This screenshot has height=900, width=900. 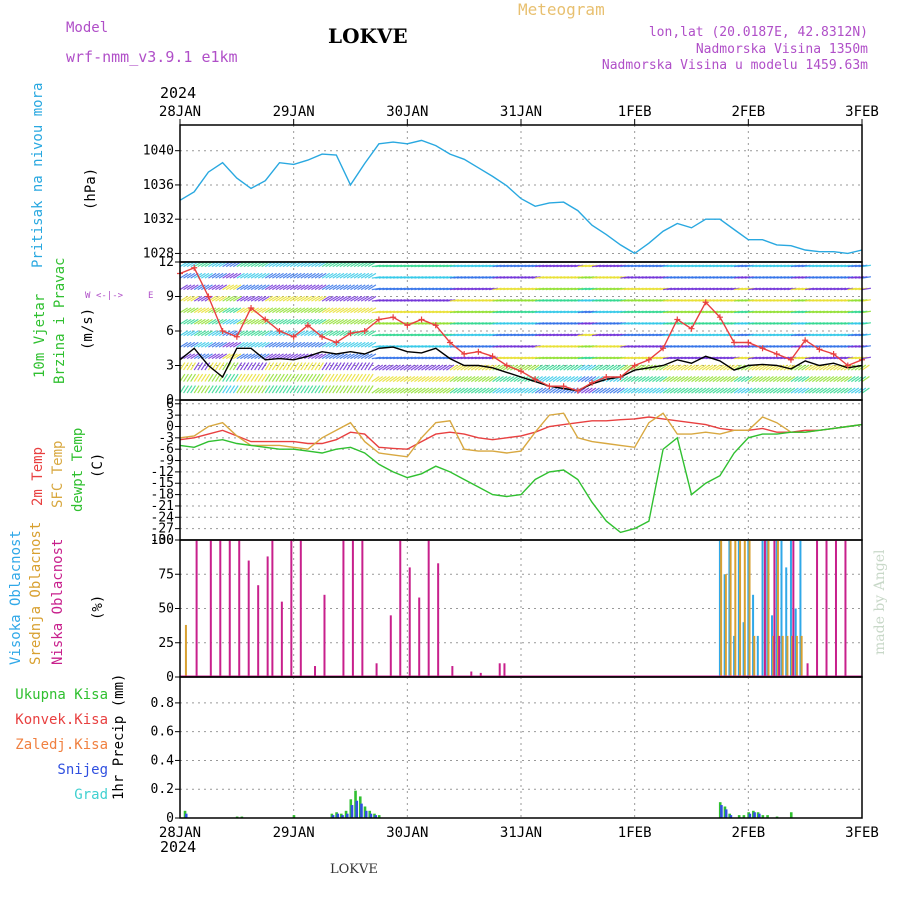 I want to click on time-label-bottom: 2FEB, so click(x=748, y=833).